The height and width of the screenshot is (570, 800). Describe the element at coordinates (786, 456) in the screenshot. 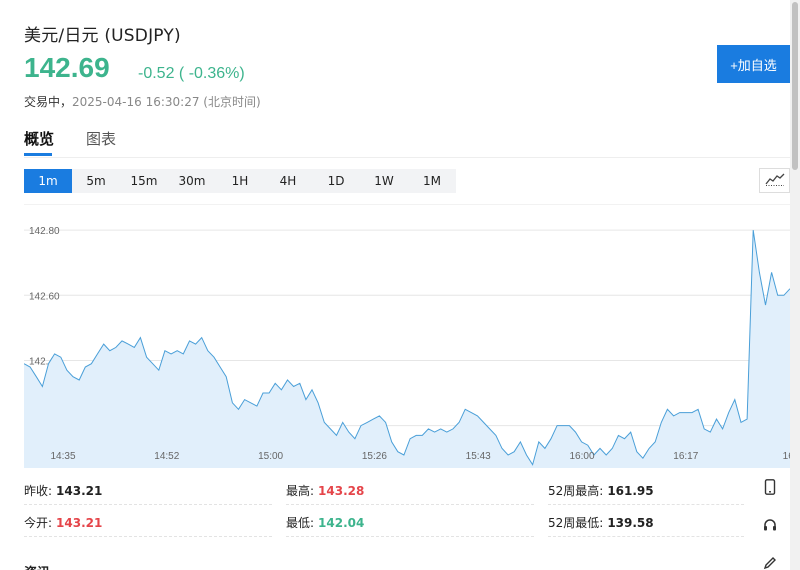

I see `x-tick-label: 16:` at that location.